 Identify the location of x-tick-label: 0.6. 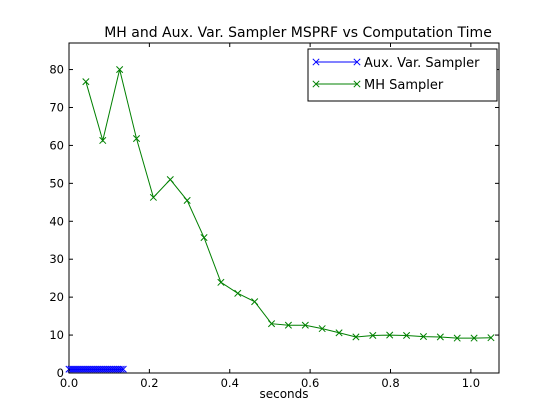
(310, 383).